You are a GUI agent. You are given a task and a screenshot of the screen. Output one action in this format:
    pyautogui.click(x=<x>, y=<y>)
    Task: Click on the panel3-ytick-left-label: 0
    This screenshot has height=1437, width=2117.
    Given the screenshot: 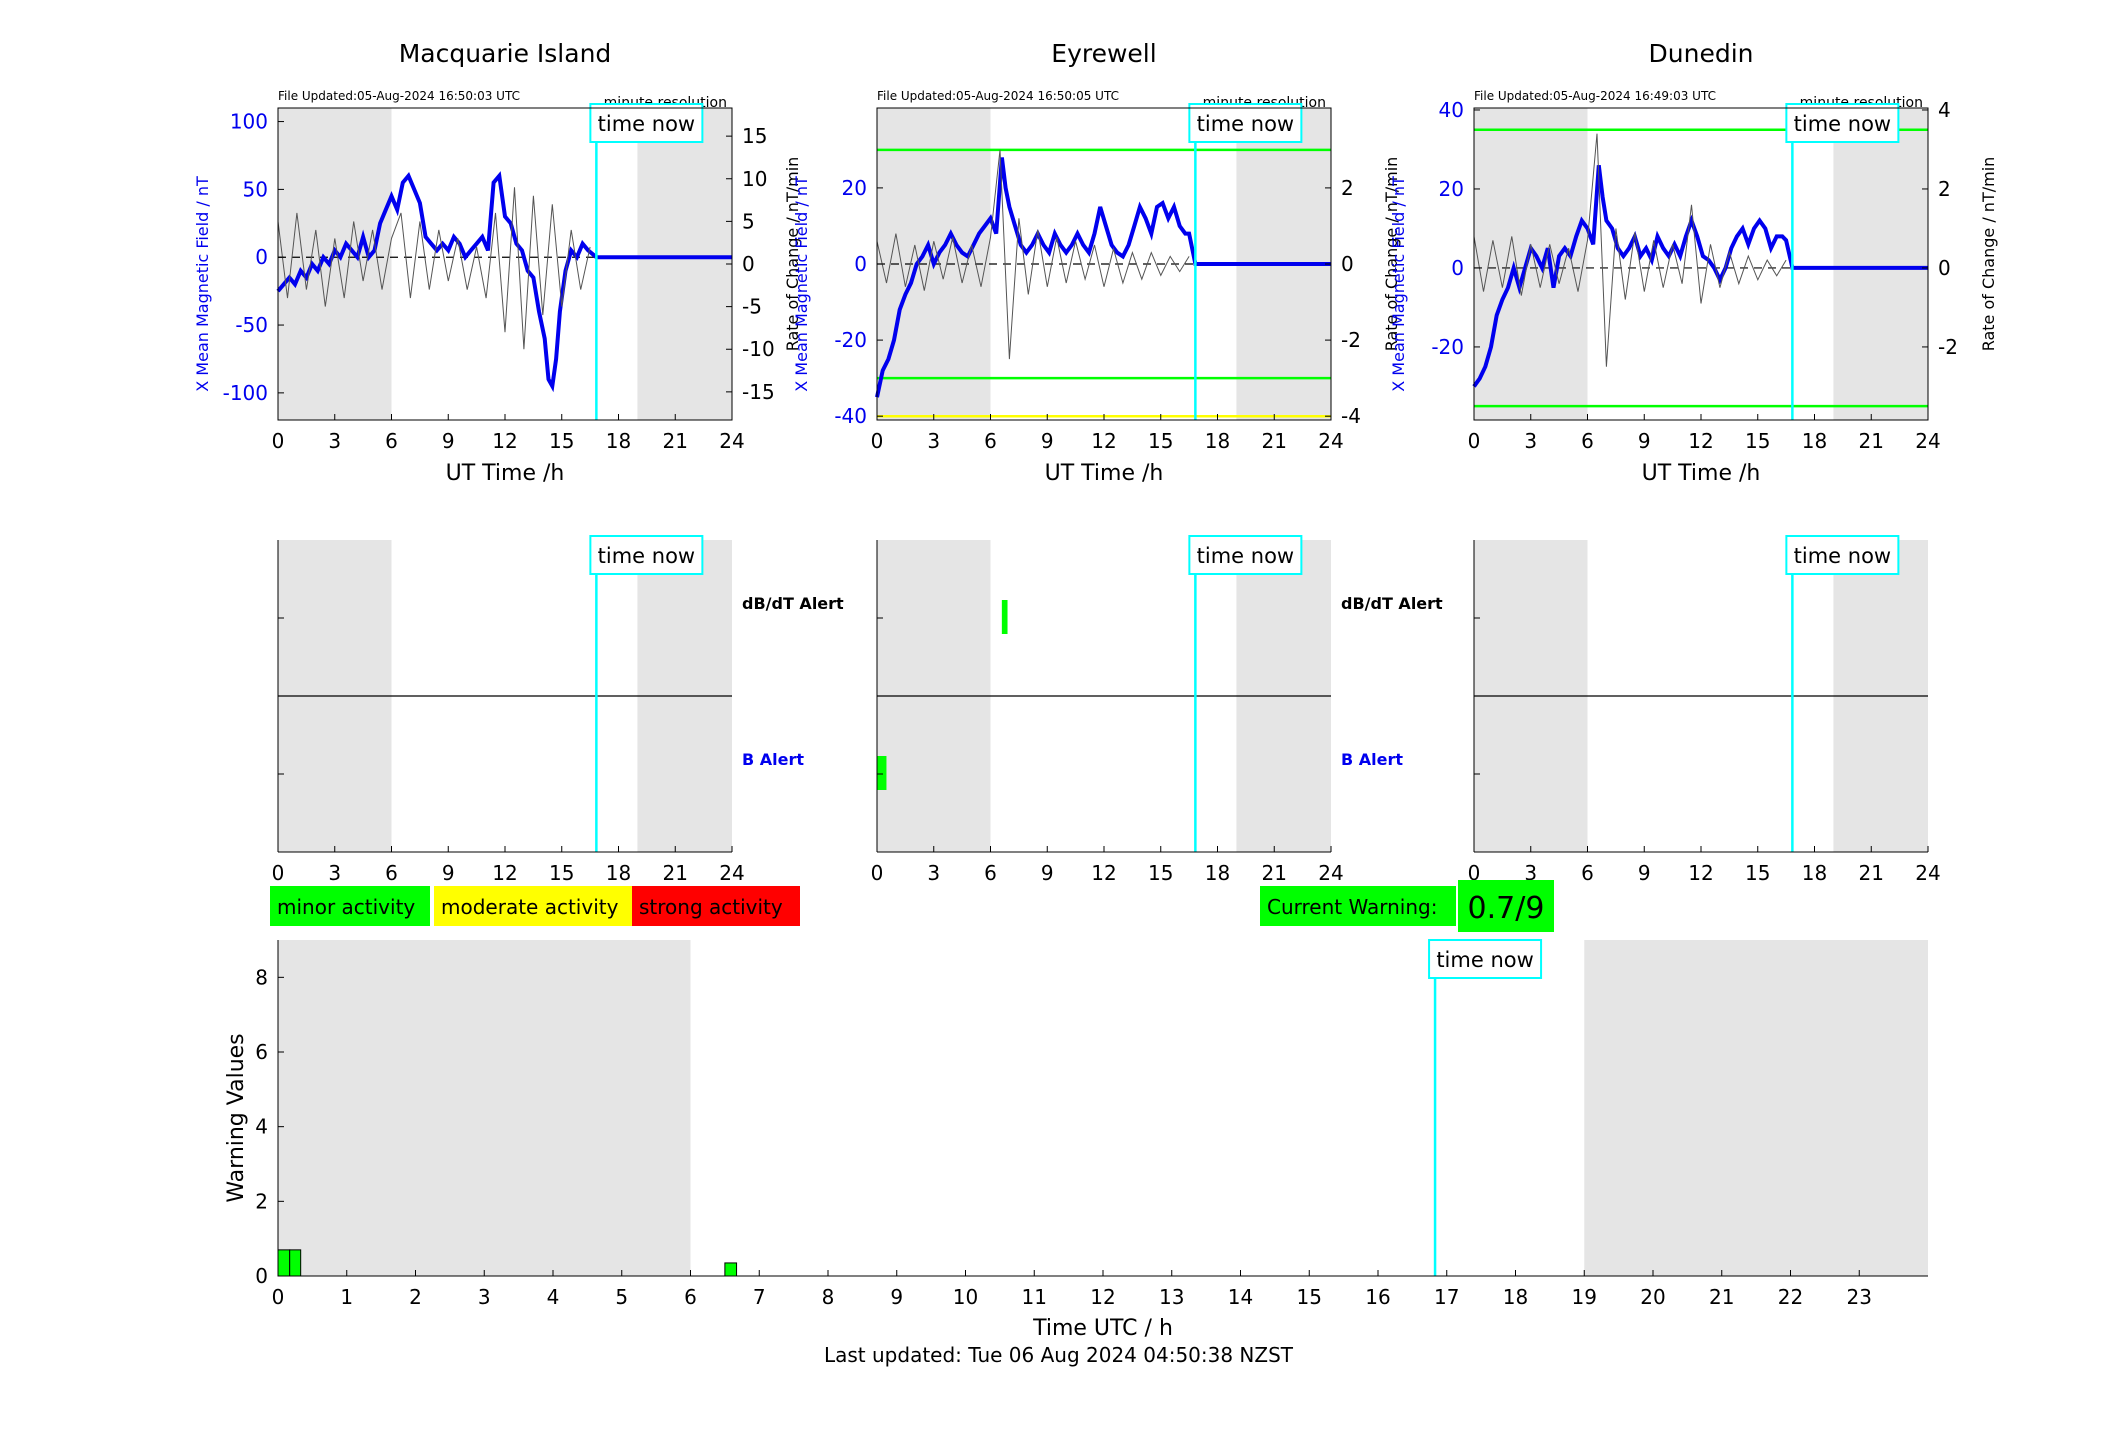 What is the action you would take?
    pyautogui.click(x=1457, y=268)
    